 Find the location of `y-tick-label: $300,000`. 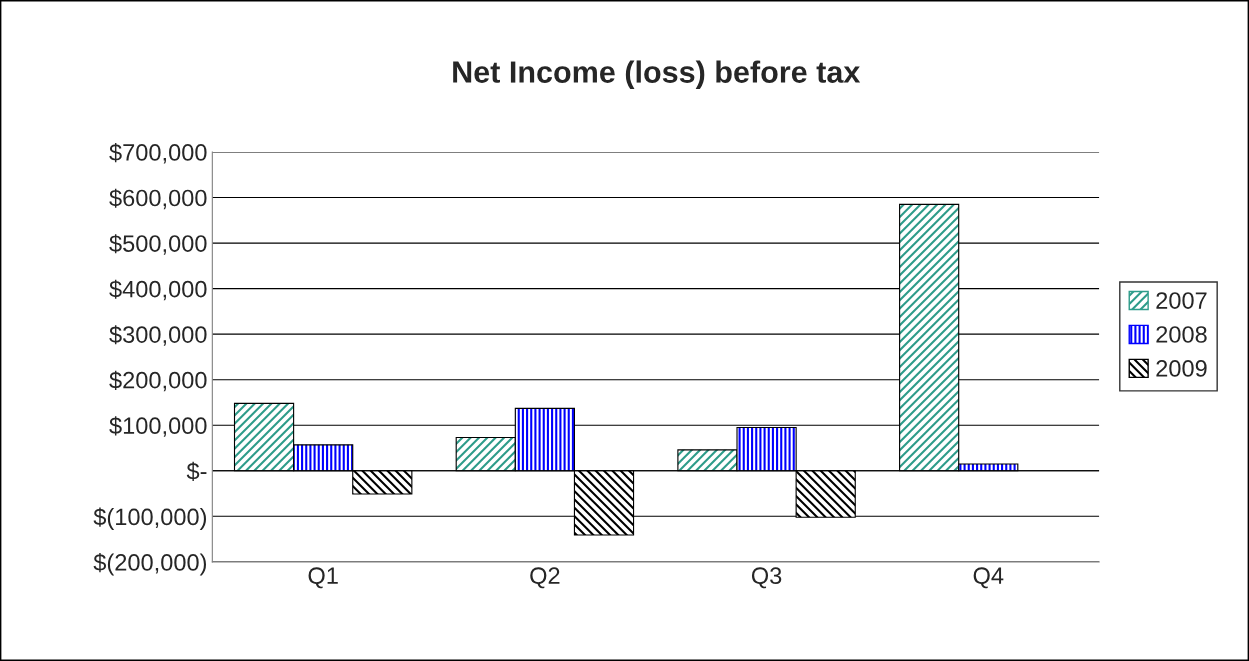

y-tick-label: $300,000 is located at coordinates (158, 335).